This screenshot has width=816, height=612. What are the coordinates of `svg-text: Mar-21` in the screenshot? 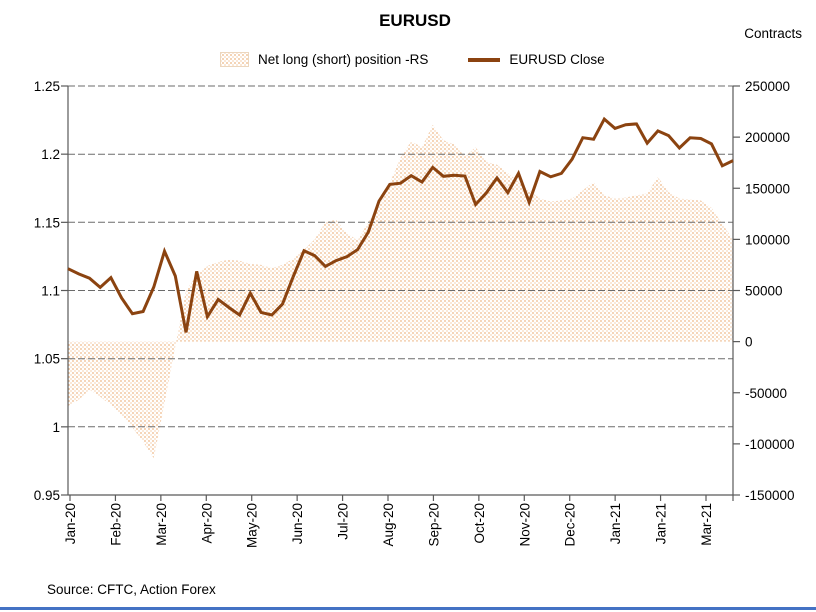 It's located at (706, 524).